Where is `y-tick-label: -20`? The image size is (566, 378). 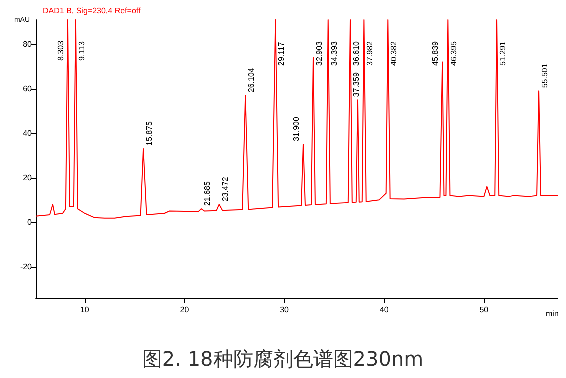
y-tick-label: -20 is located at coordinates (26, 267).